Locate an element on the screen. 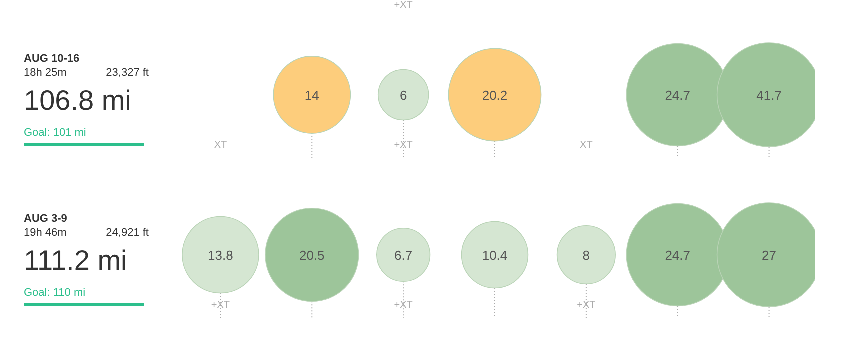 The image size is (867, 337). data-label: 20.2 is located at coordinates (495, 95).